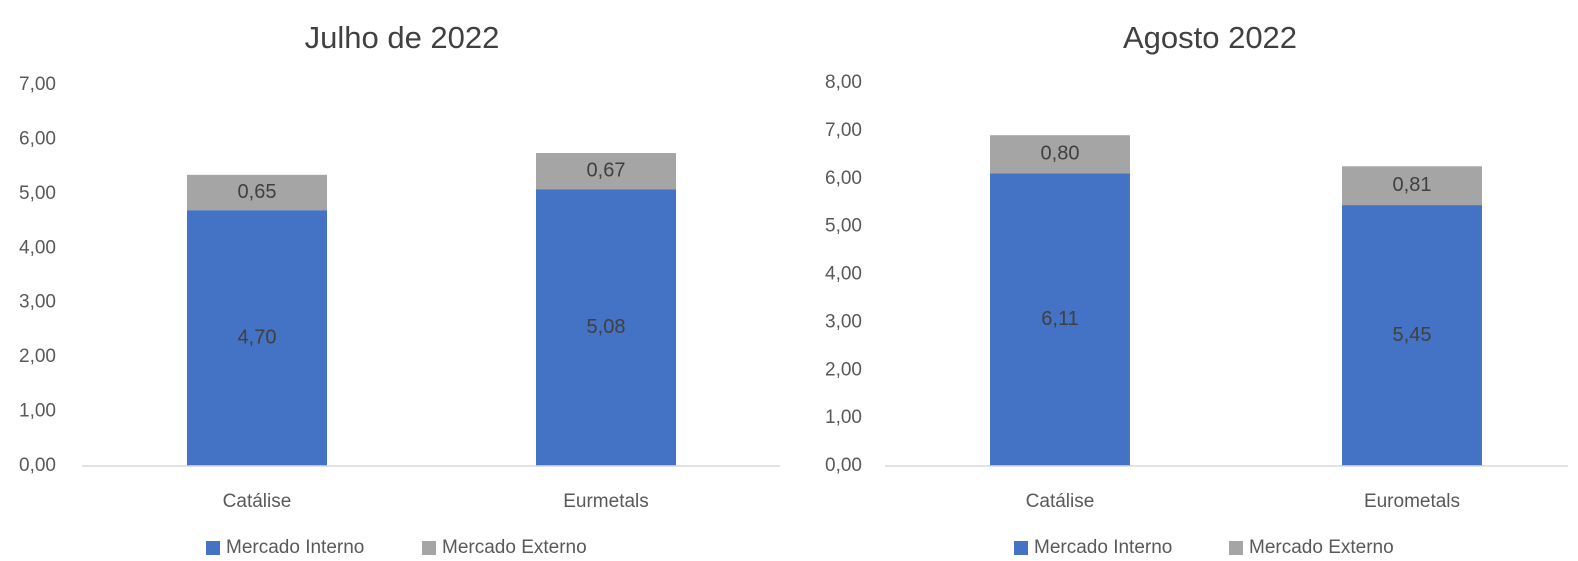 This screenshot has height=561, width=1578. I want to click on y-tick-label: 8,00, so click(843, 82).